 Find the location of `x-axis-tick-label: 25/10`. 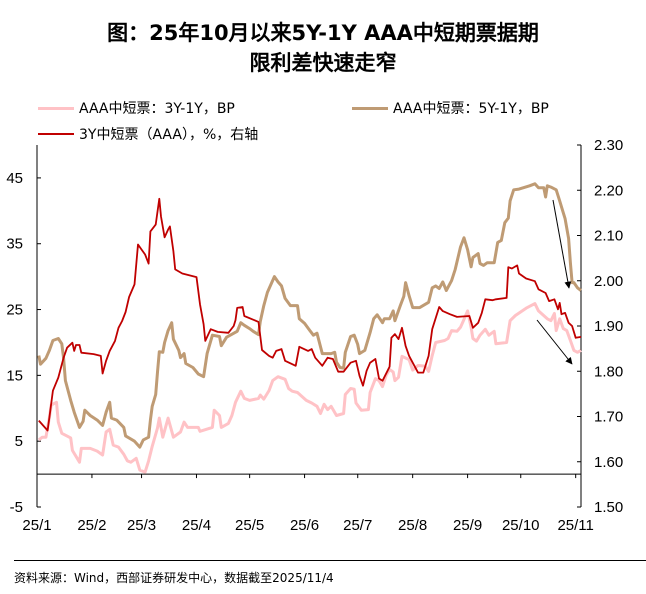

x-axis-tick-label: 25/10 is located at coordinates (521, 525).